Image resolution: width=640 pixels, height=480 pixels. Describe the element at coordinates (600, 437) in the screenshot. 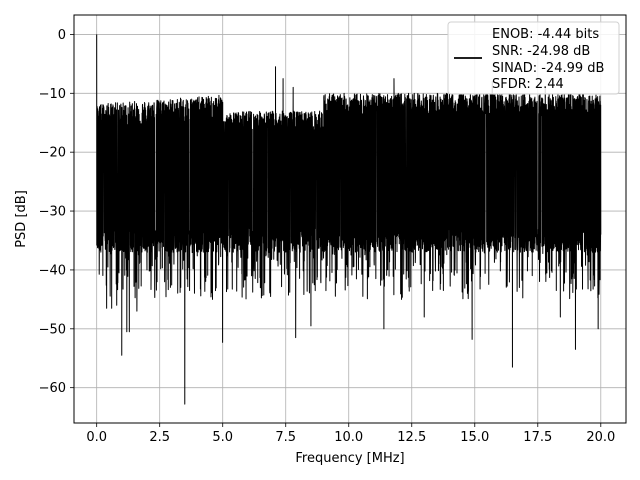

I see `x-tick-label: 20.0` at that location.